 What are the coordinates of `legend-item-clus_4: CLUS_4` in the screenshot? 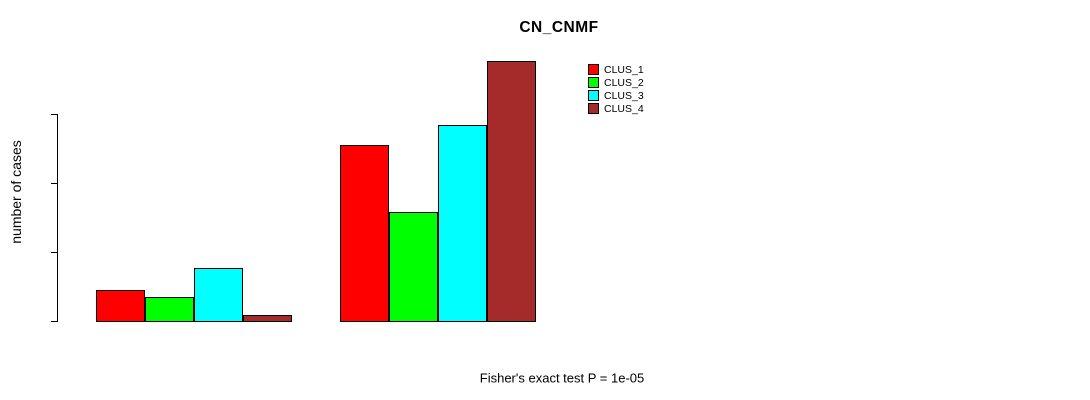 It's located at (616, 108).